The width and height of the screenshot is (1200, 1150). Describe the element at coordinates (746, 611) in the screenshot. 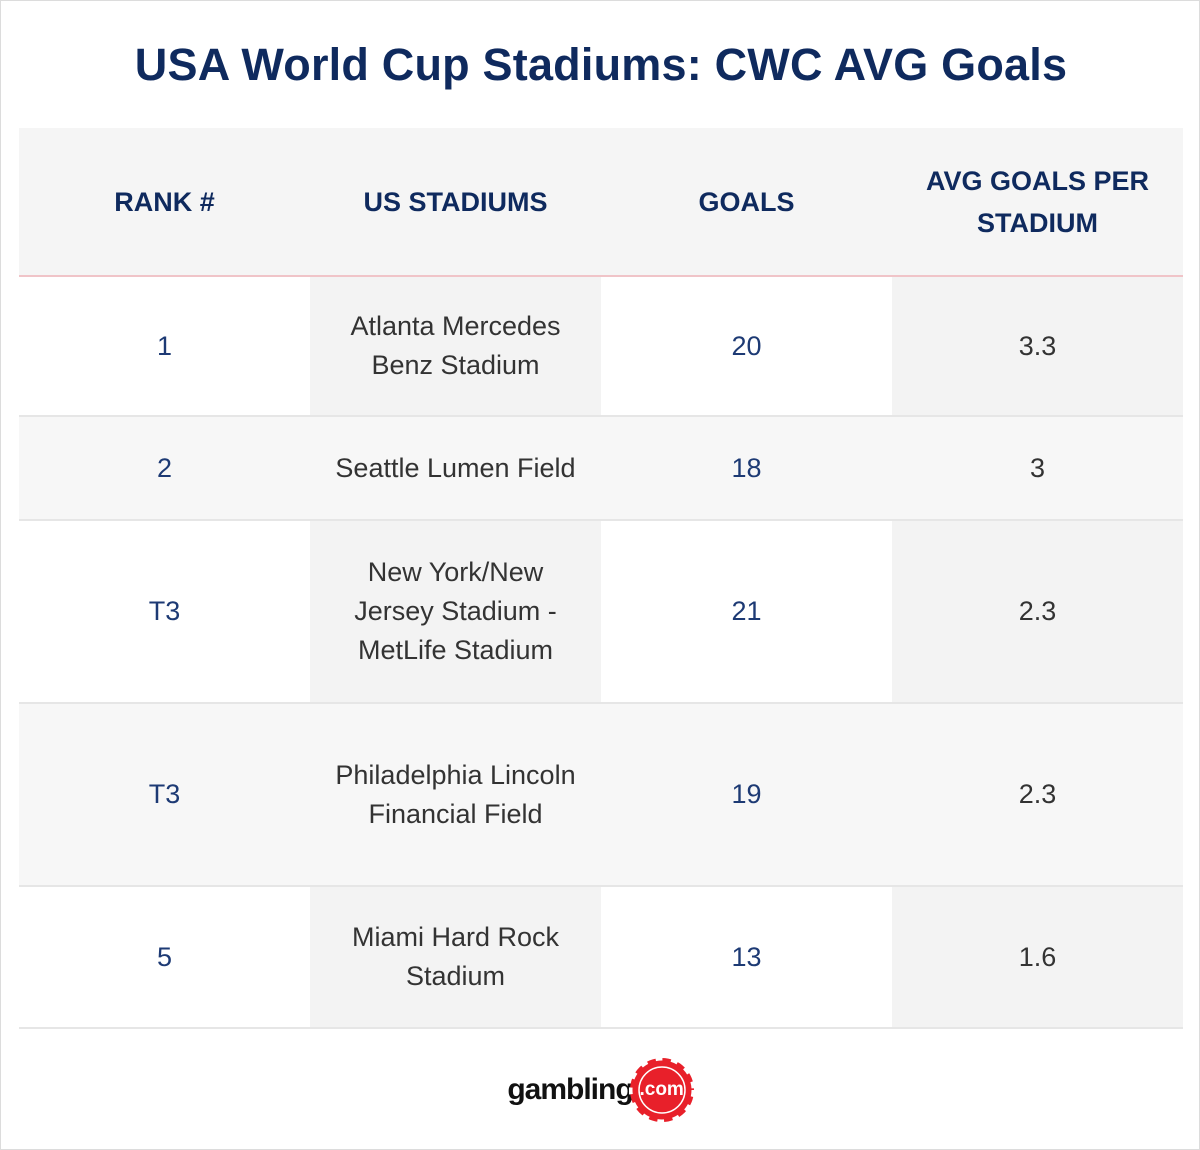

I see `table-cell: 21` at that location.